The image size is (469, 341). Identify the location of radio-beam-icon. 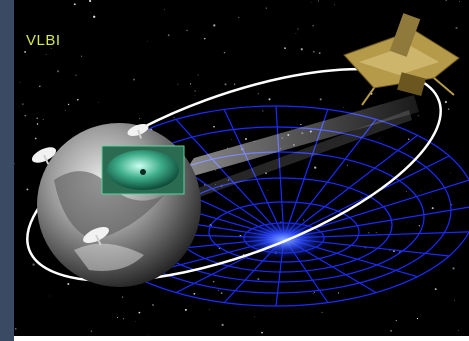
(299, 137).